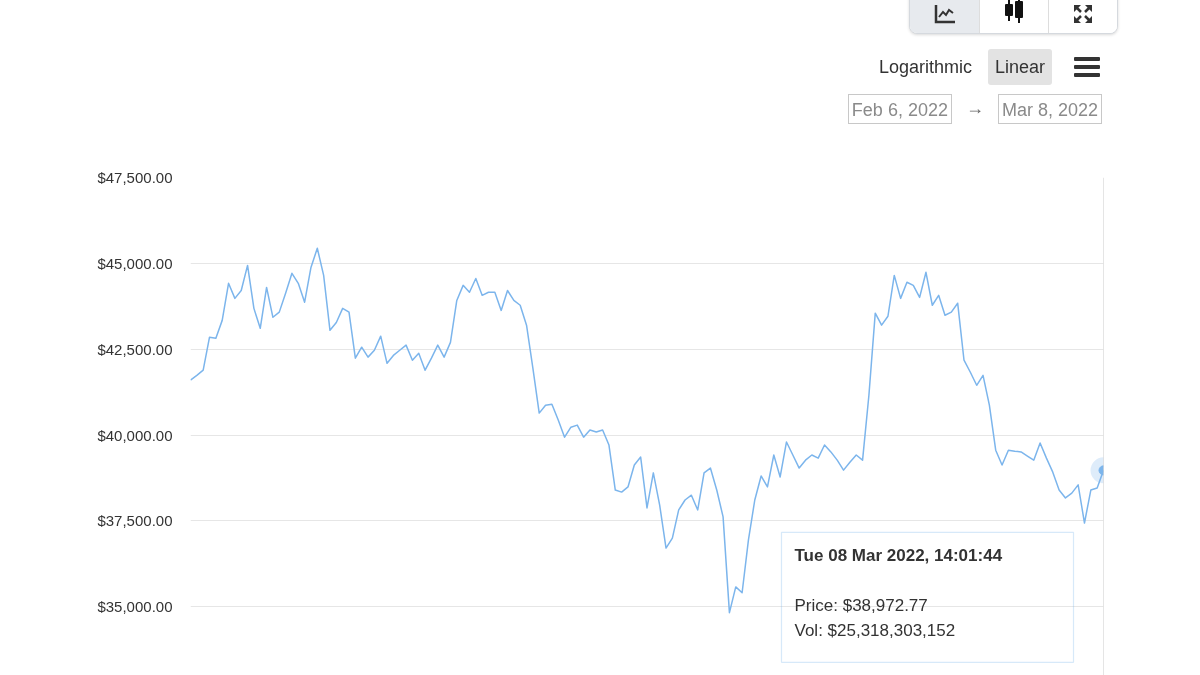 The width and height of the screenshot is (1200, 675). I want to click on annotation: Vol: $25,318,303,152, so click(875, 631).